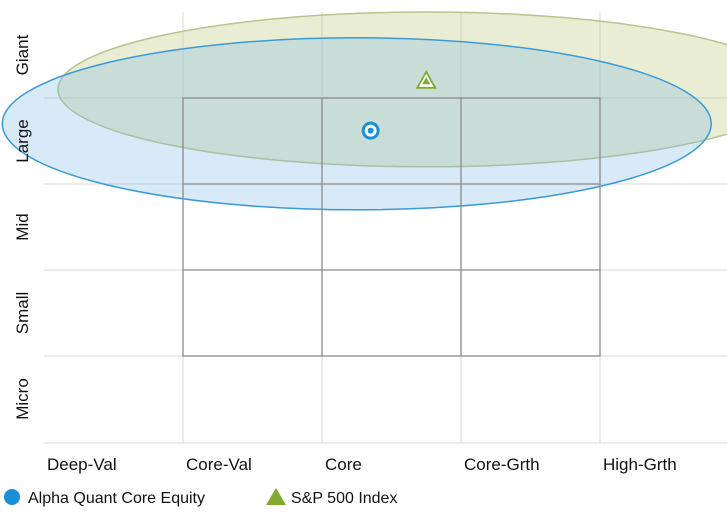  Describe the element at coordinates (371, 131) in the screenshot. I see `fund-marker-dot` at that location.